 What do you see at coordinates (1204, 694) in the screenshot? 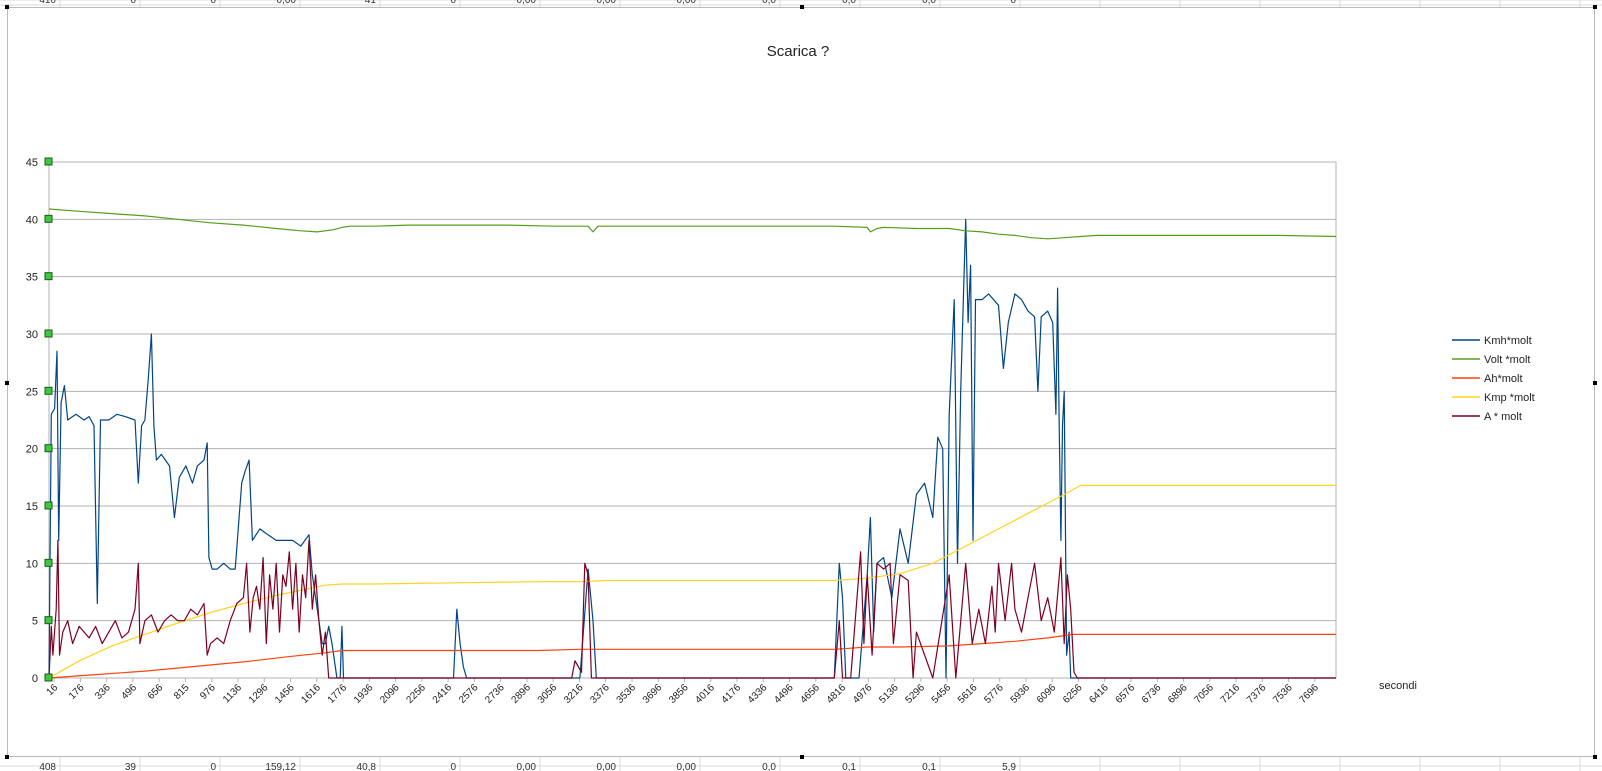
I see `x-tick-label: 7056` at bounding box center [1204, 694].